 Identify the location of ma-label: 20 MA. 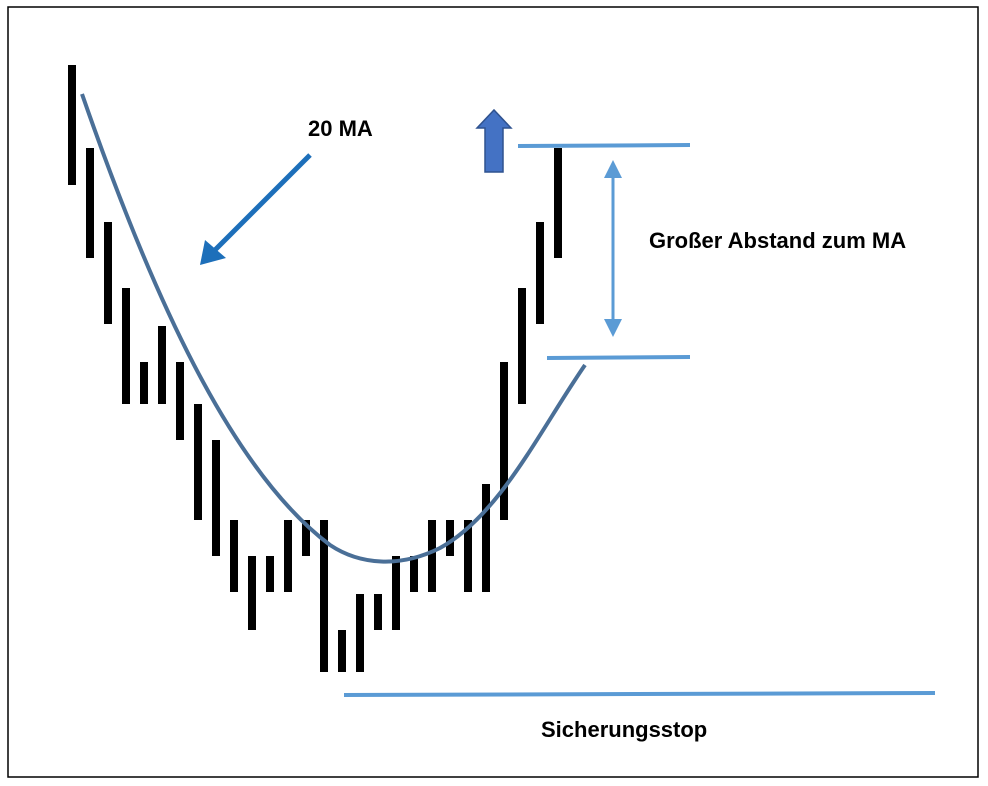
(340, 128).